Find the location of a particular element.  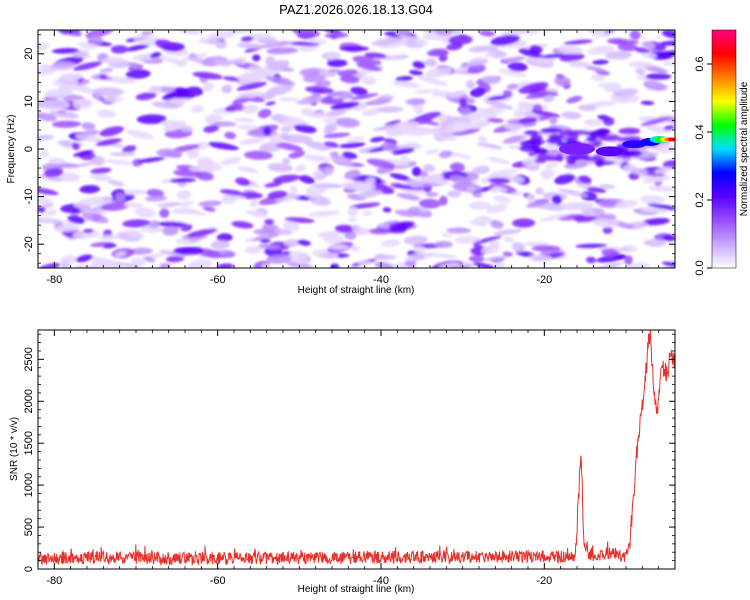

y-tick-label: 0 is located at coordinates (29, 569).